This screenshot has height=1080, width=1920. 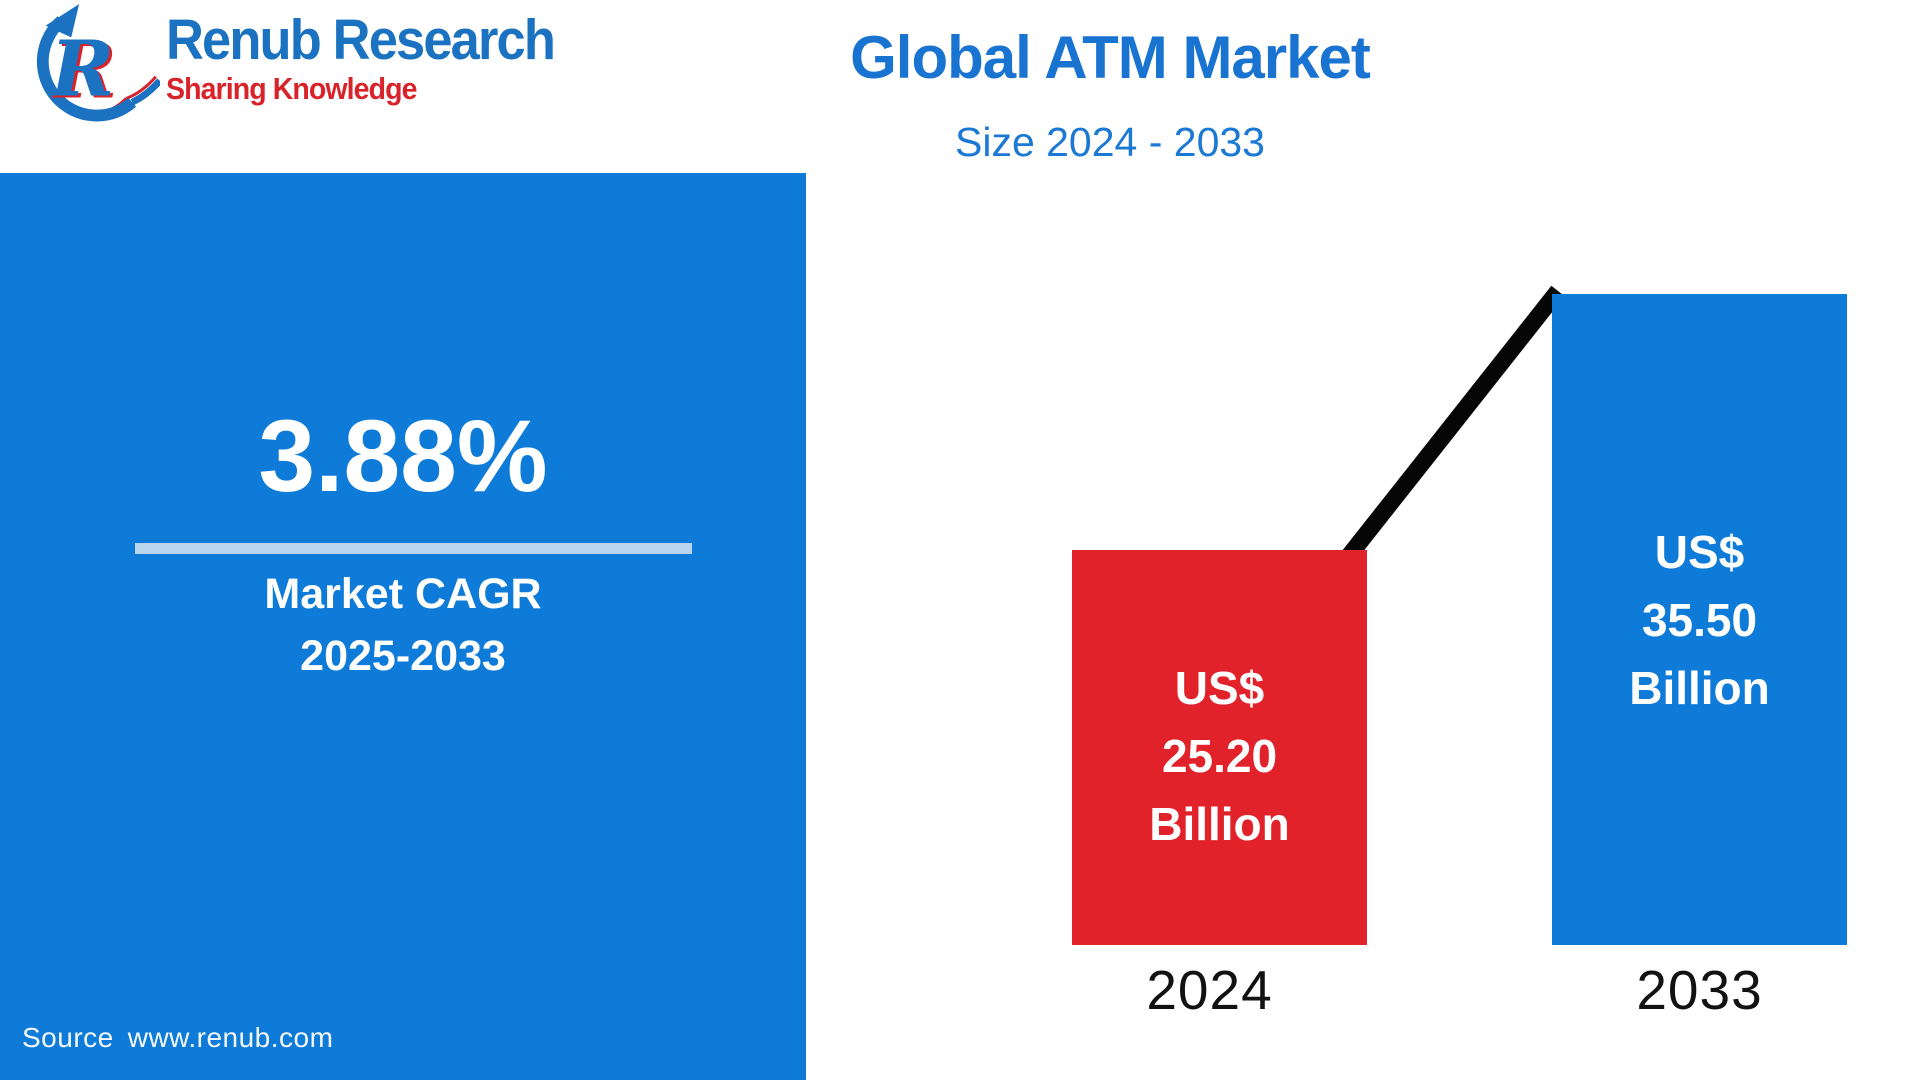 I want to click on brand-text-block: Renub Research Sharing Knowledge, so click(x=377, y=55).